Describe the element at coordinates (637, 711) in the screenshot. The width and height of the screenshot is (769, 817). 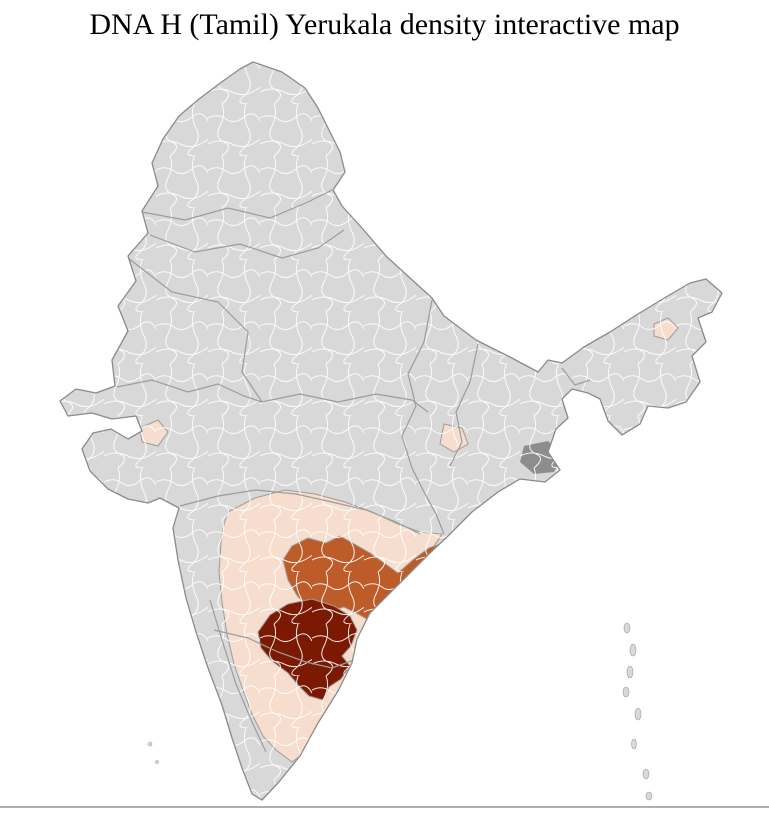
I see `andaman-nicobar-islands` at that location.